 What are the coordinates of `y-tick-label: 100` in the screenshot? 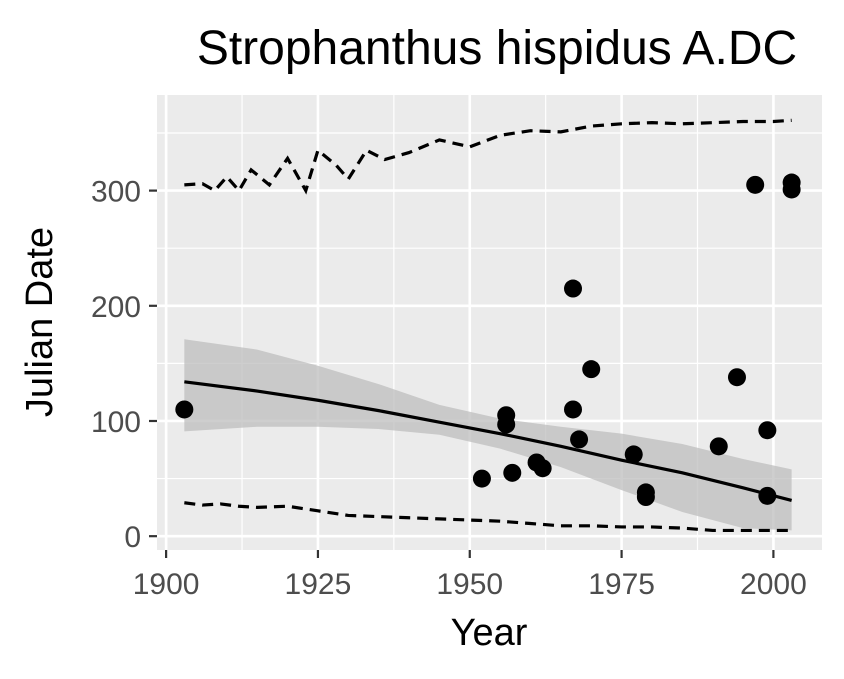 It's located at (116, 422).